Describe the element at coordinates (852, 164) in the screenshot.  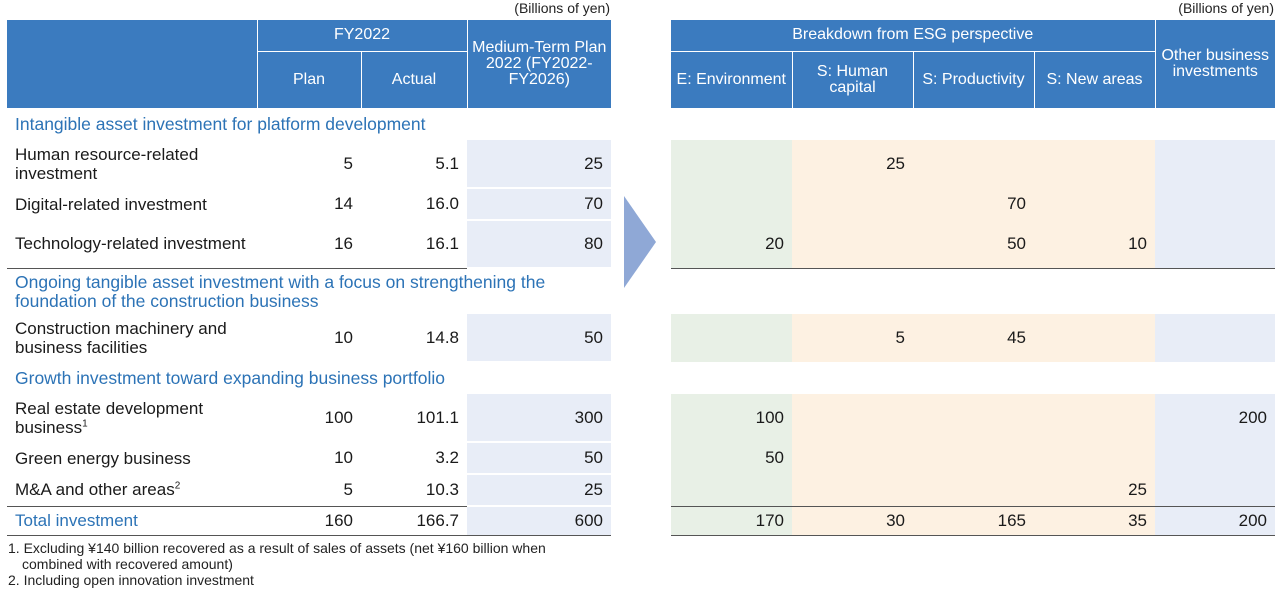
I see `human-capital-value: 25` at that location.